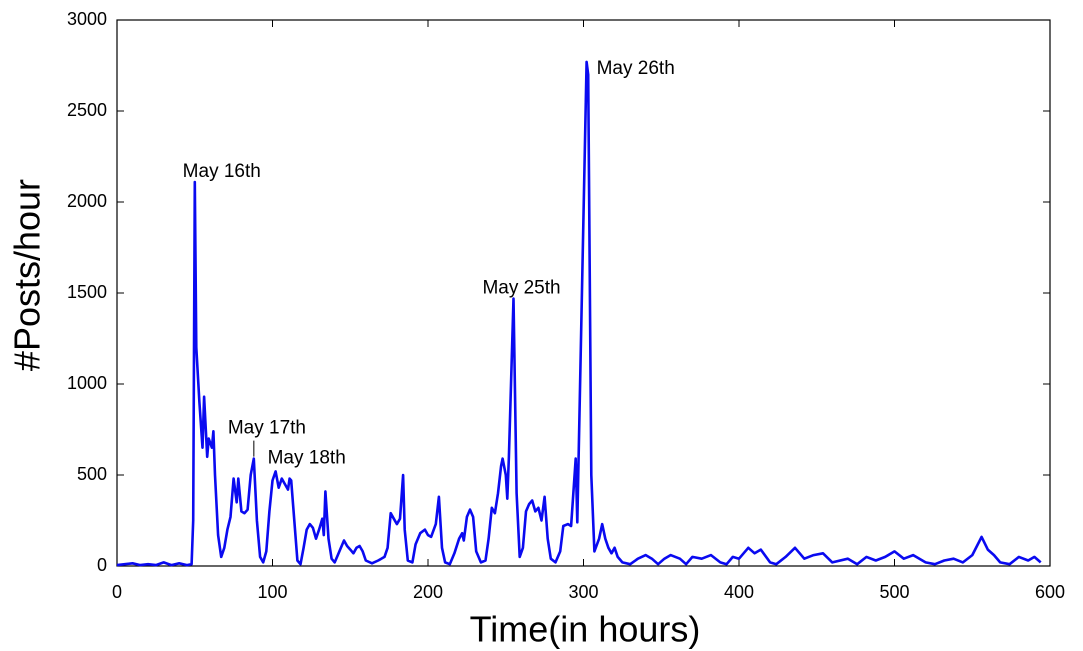 This screenshot has height=651, width=1083. I want to click on x-tick-label: 400, so click(739, 592).